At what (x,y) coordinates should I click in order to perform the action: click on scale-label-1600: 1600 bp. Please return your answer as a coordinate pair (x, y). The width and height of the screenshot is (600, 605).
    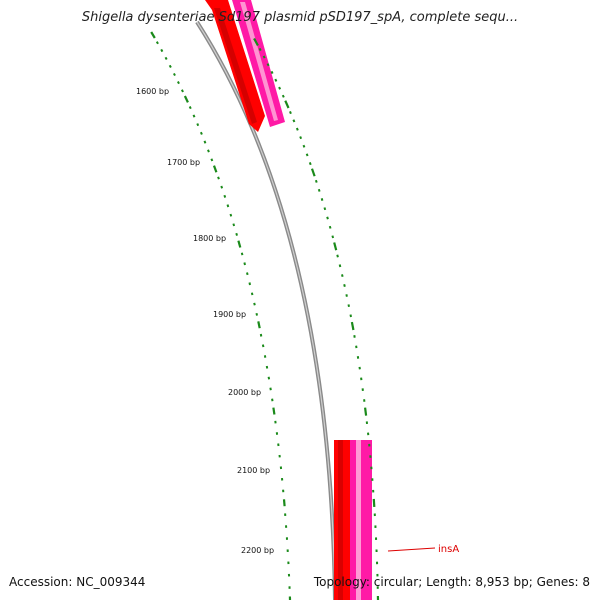
    Looking at the image, I should click on (152, 91).